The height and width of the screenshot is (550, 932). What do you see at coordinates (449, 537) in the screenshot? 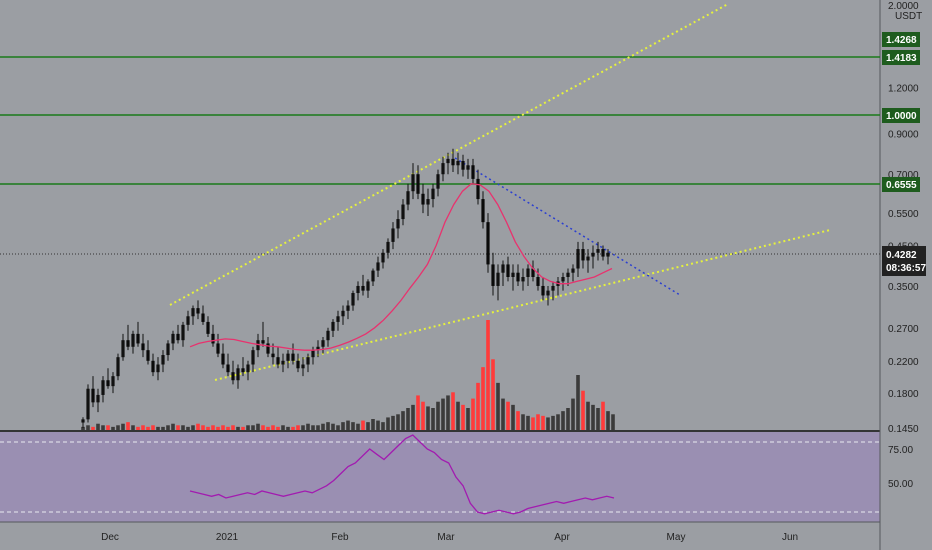
I see `time-axis-labels: Dec 2021 Feb Mar Apr May Jun` at bounding box center [449, 537].